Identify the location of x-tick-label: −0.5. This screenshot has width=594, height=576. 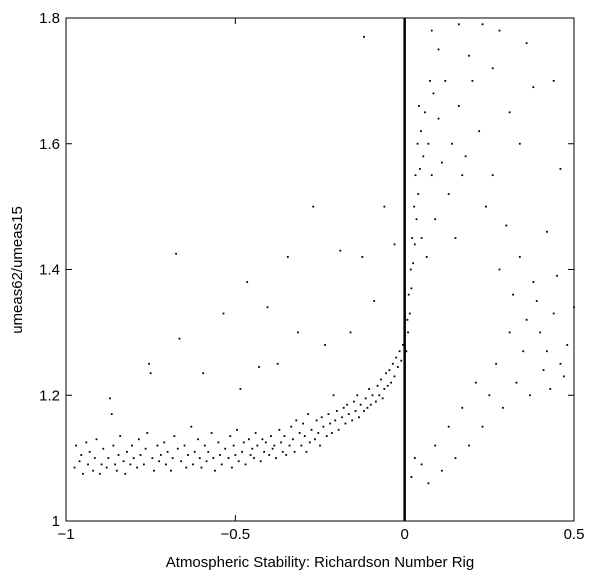
(236, 534).